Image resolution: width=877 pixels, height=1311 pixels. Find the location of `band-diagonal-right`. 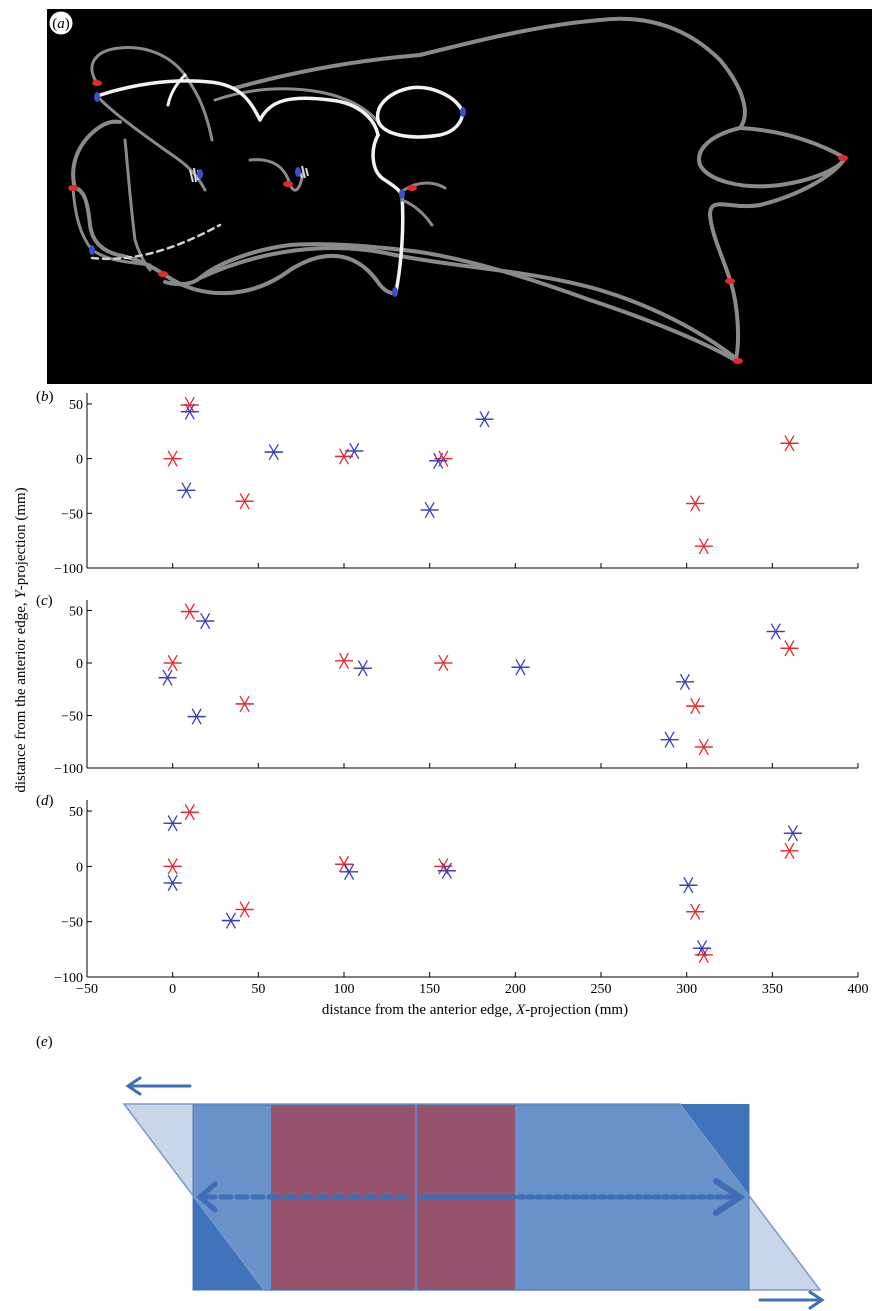

band-diagonal-right is located at coordinates (750, 1197).